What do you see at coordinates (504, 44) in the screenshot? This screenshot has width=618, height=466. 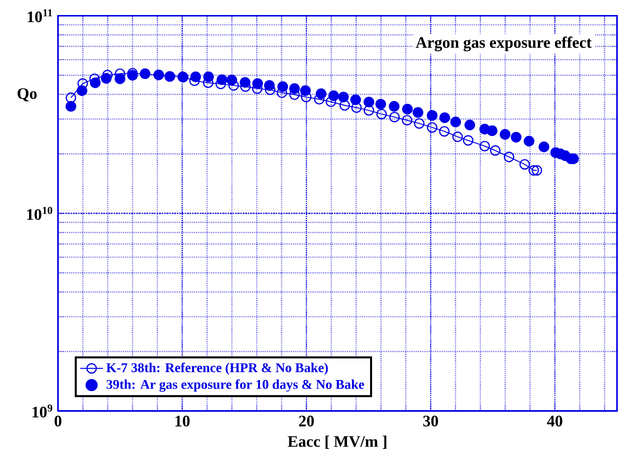 I see `annotation: Argon gas exposure effect` at bounding box center [504, 44].